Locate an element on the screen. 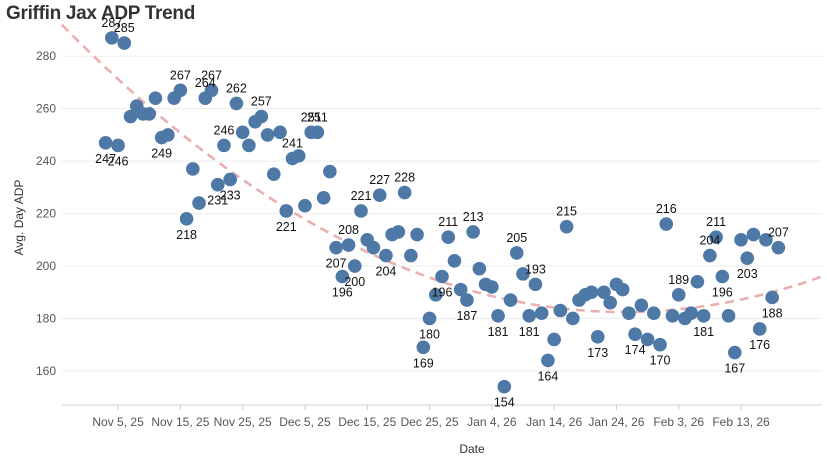 The width and height of the screenshot is (827, 456). x-tick-label: Nov 5, 25 is located at coordinates (118, 422).